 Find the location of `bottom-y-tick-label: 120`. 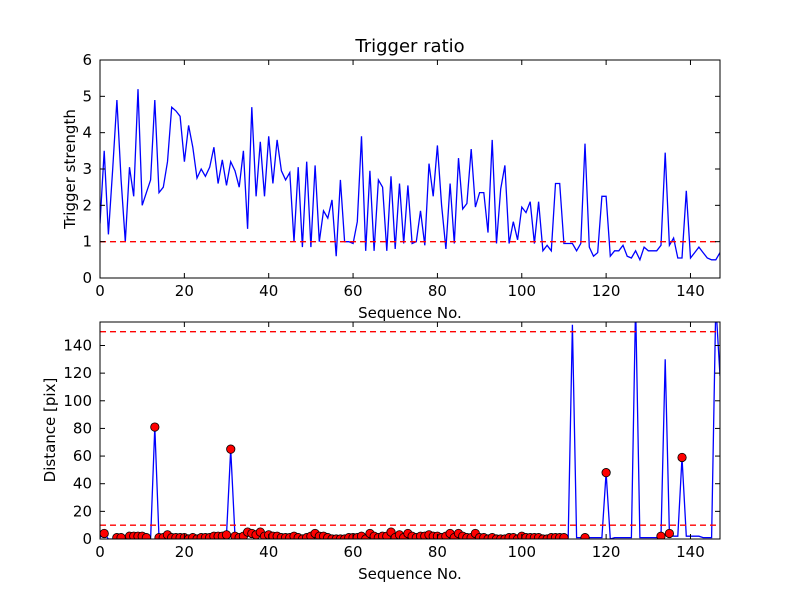

bottom-y-tick-label: 120 is located at coordinates (77, 373).